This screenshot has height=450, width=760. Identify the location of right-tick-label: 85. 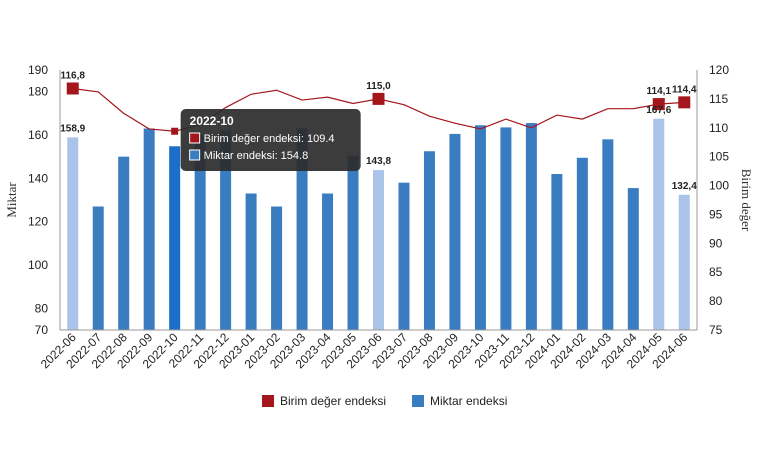
(716, 272).